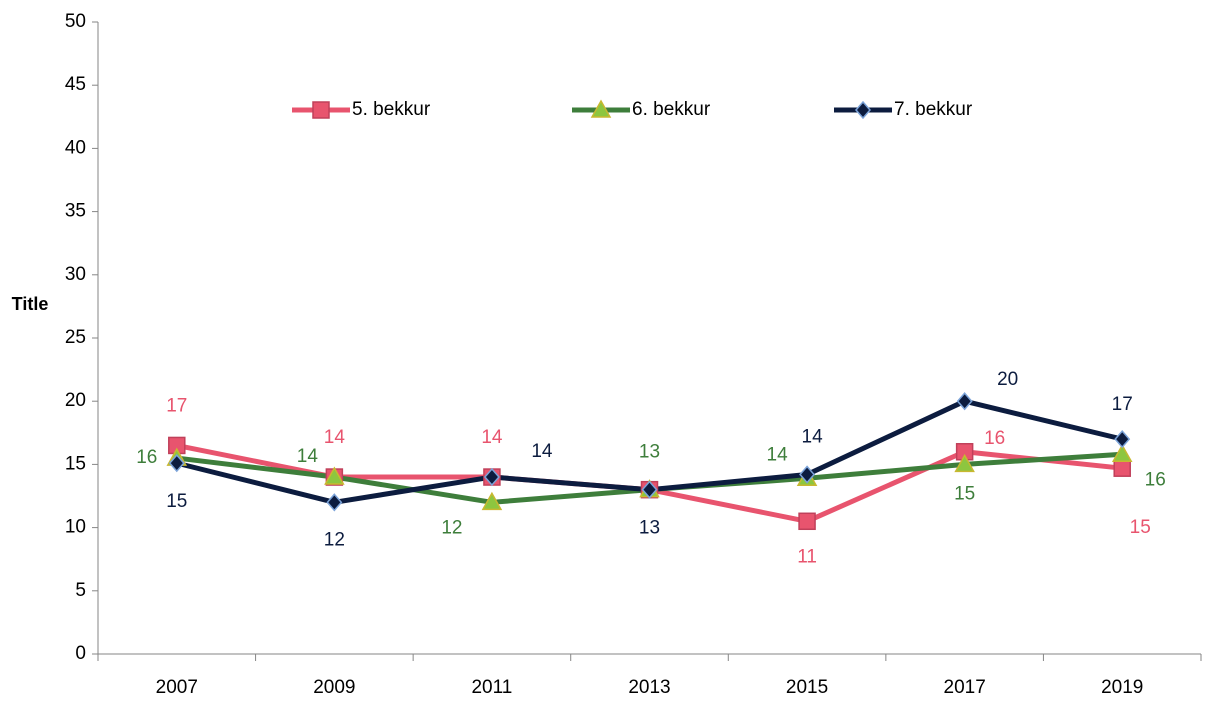 The width and height of the screenshot is (1209, 702). I want to click on legend-label: 6. bekkur, so click(671, 109).